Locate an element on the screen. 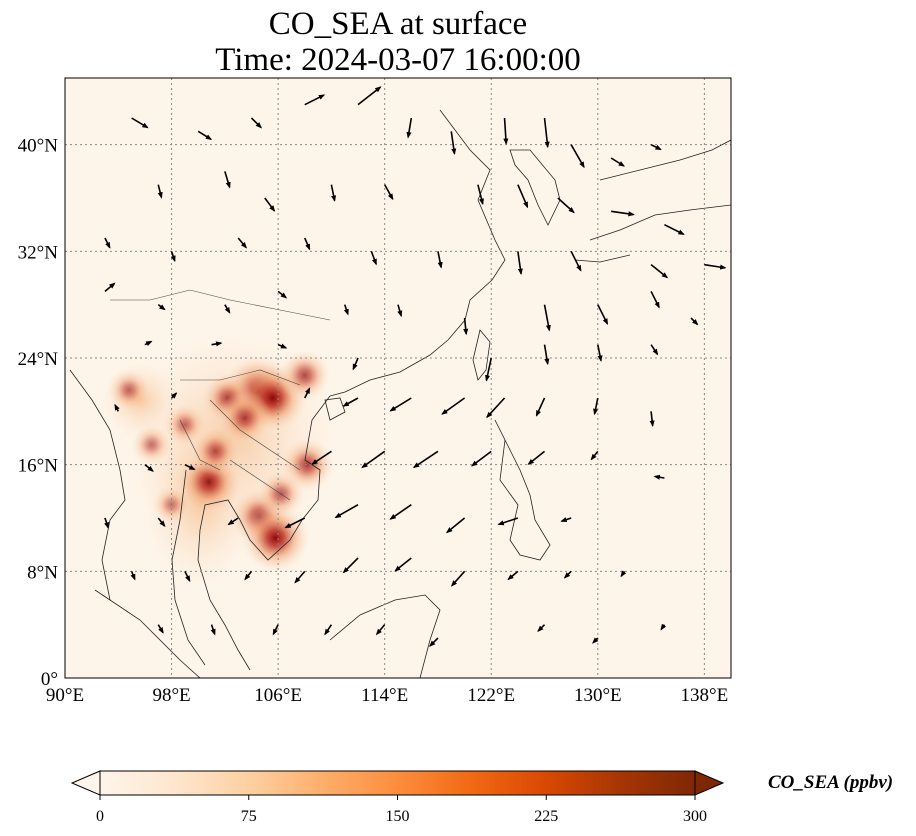  colorbar-tick-label: 300 is located at coordinates (695, 816).